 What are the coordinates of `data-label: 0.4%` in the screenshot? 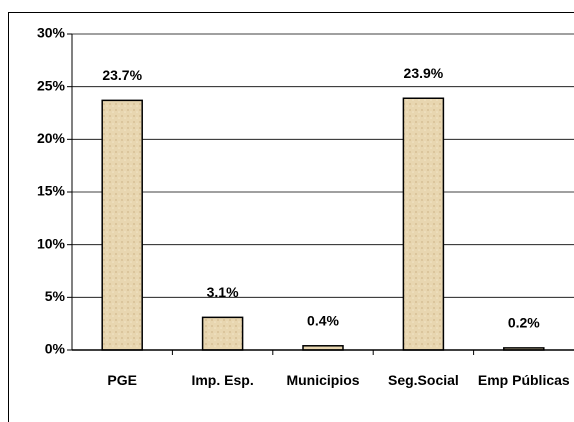 It's located at (323, 320).